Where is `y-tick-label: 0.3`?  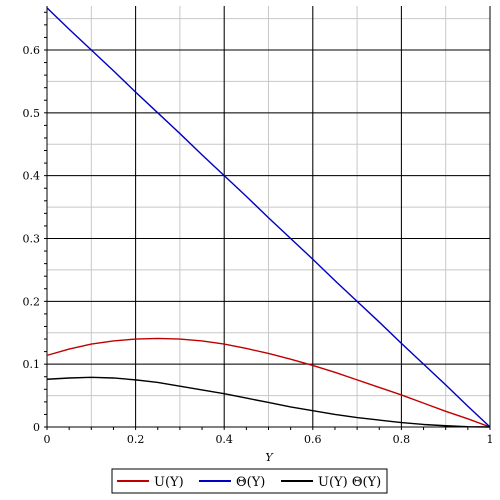
y-tick-label: 0.3 is located at coordinates (32, 238).